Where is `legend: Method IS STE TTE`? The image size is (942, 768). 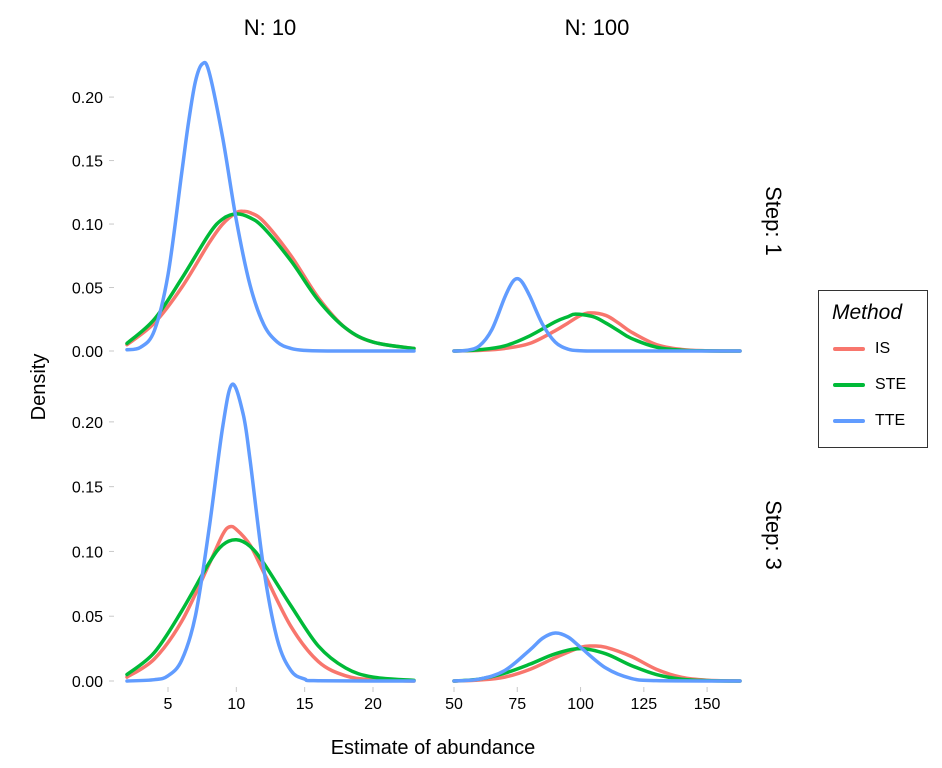
legend: Method IS STE TTE is located at coordinates (873, 369).